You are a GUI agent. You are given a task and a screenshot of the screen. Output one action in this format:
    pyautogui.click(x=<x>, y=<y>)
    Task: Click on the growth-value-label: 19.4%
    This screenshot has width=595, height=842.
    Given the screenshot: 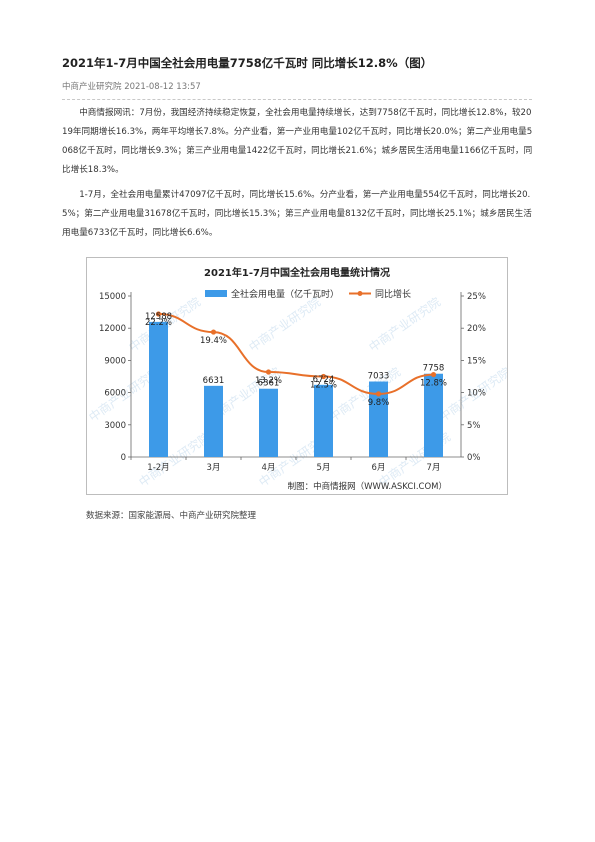 What is the action you would take?
    pyautogui.click(x=213, y=341)
    